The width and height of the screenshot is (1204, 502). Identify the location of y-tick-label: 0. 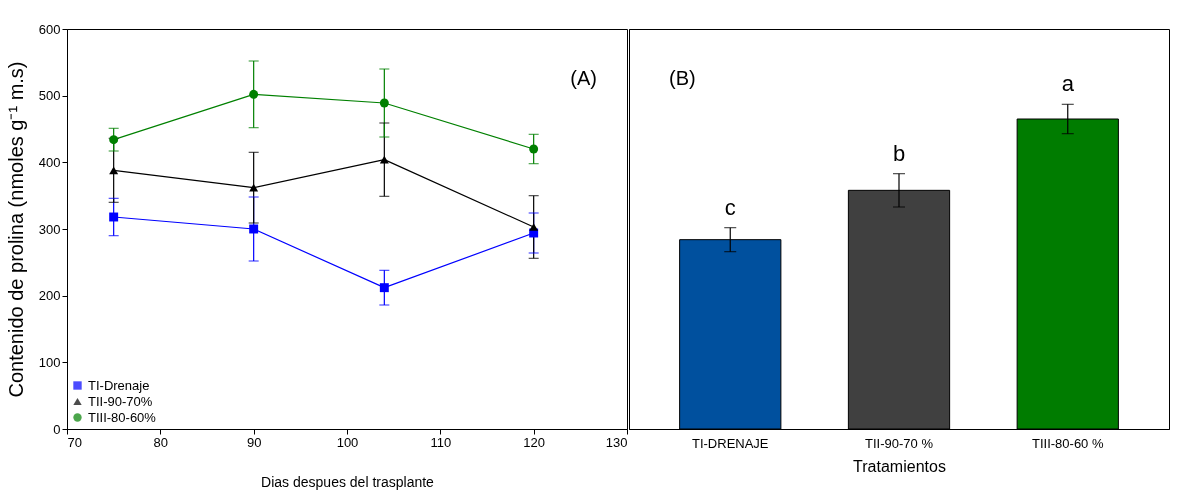
(57, 429).